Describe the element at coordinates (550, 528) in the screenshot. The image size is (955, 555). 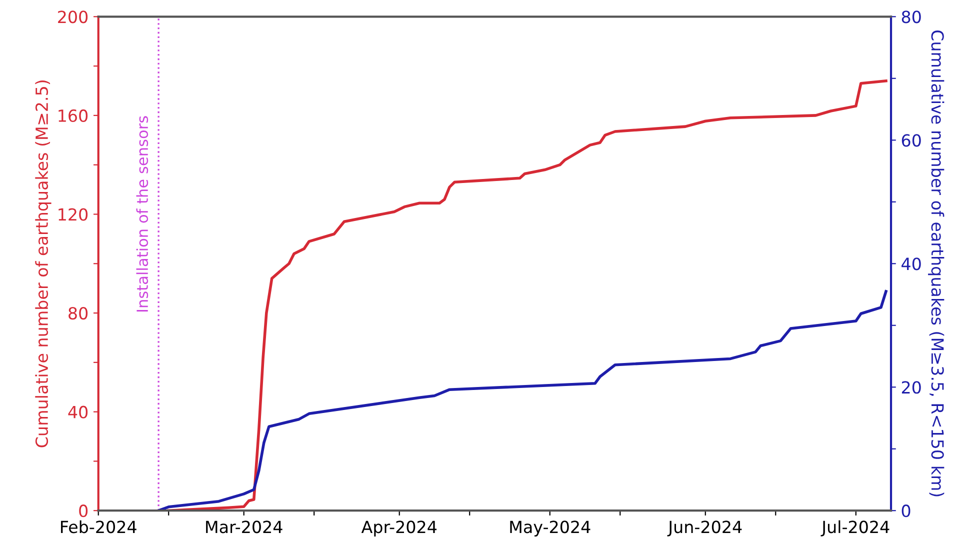
I see `x-tick-label: May-2024` at that location.